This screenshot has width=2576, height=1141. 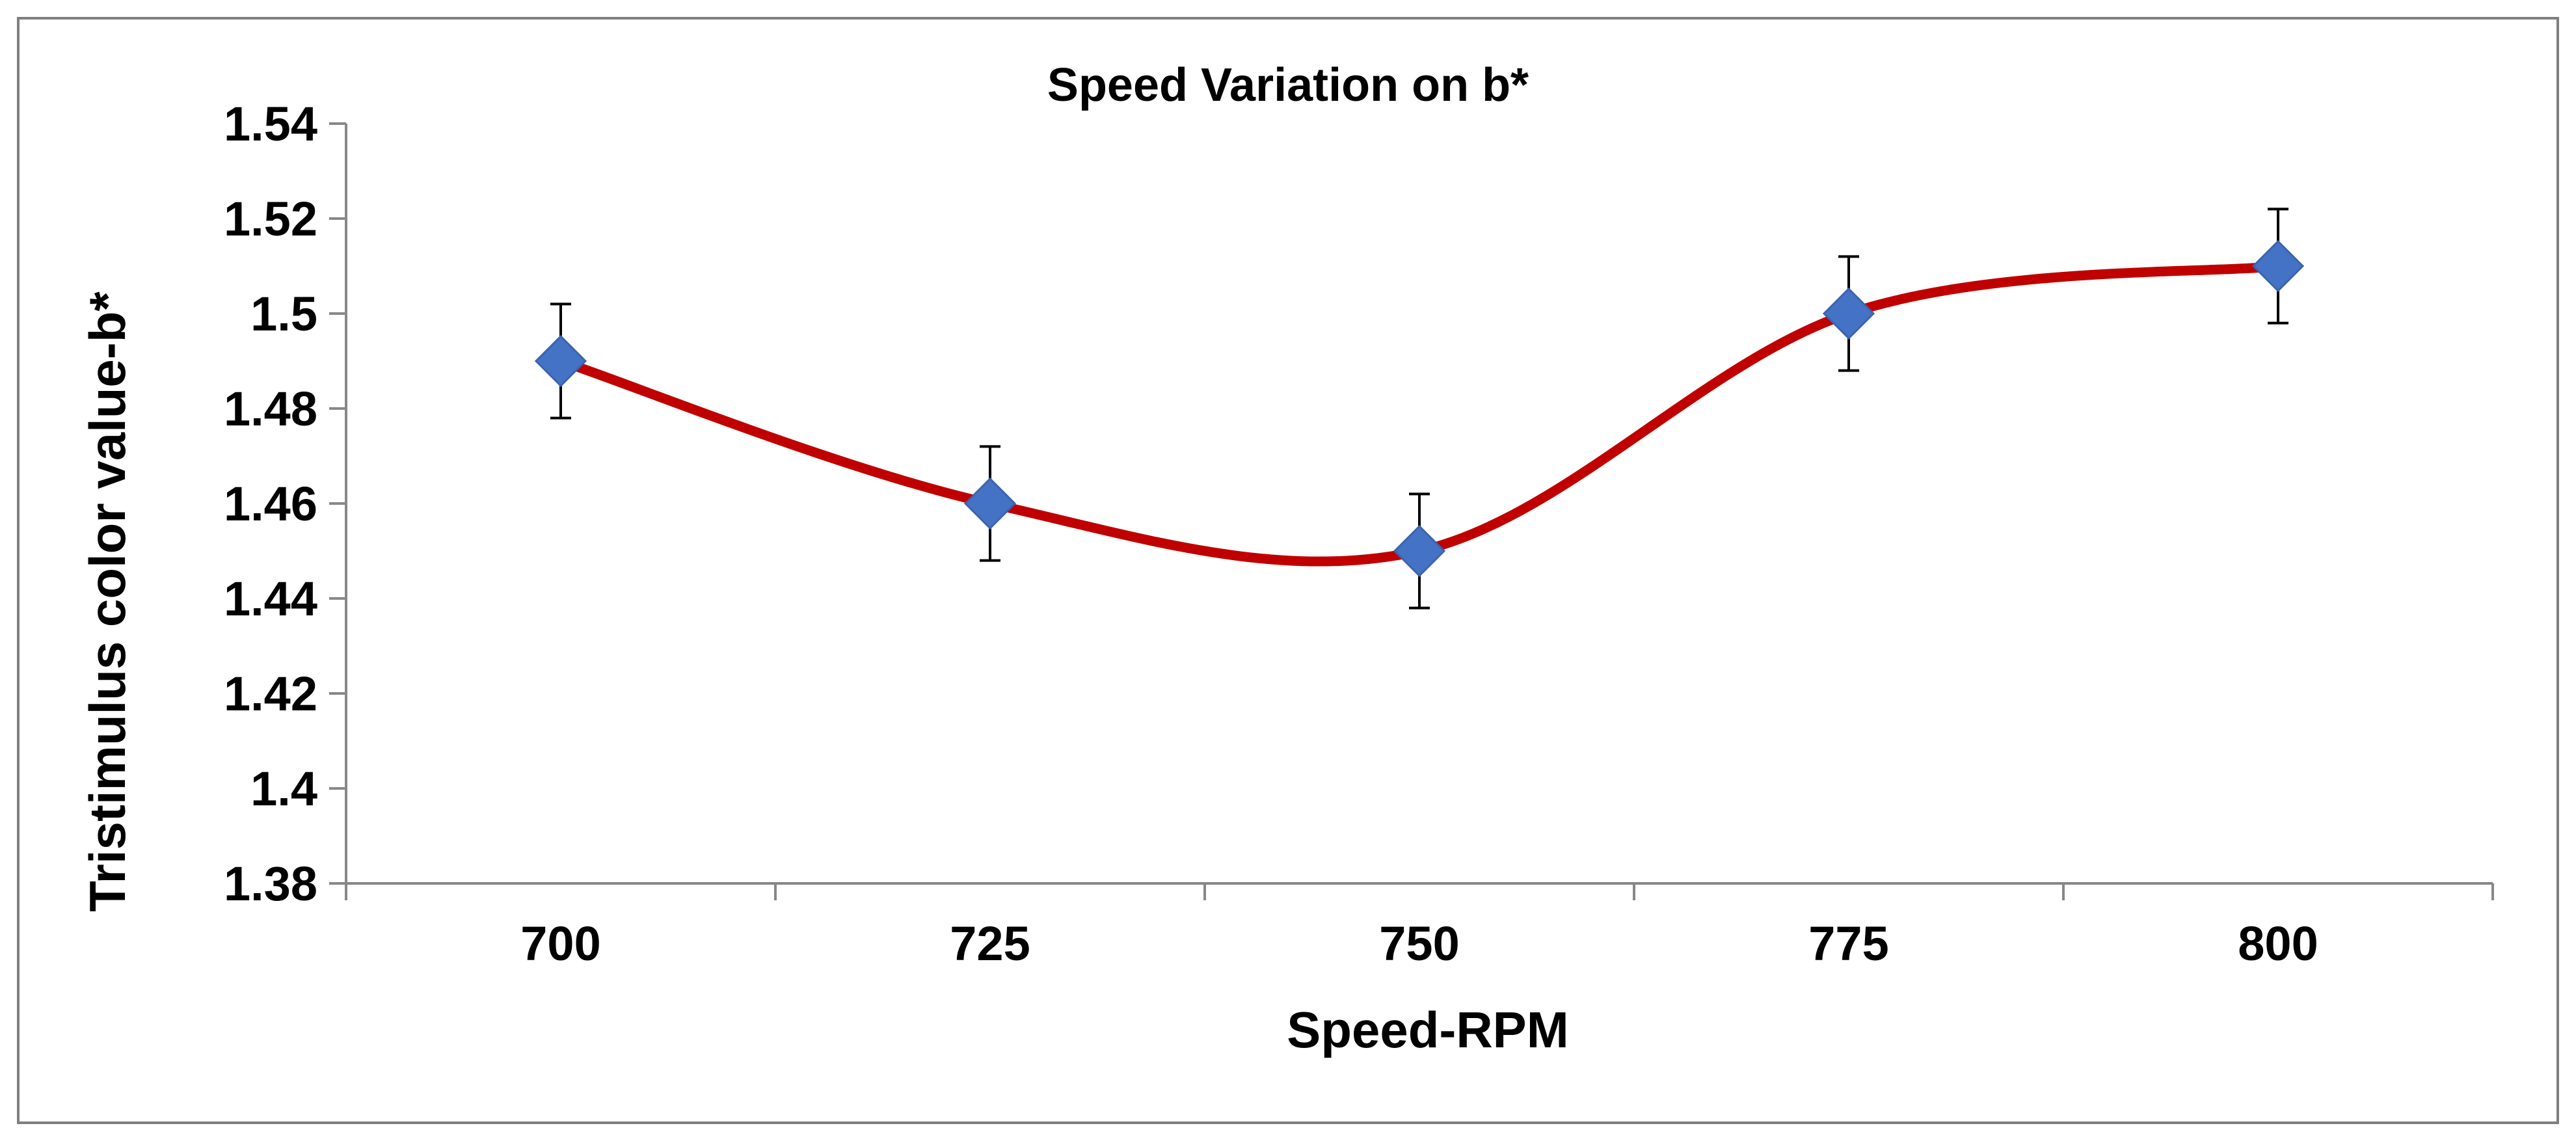 What do you see at coordinates (270, 599) in the screenshot?
I see `y-tick-label: 1.44` at bounding box center [270, 599].